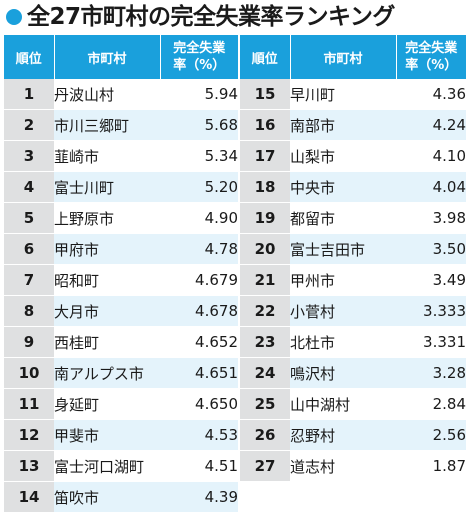  I want to click on table-row: 25 山中湖村 2.84, so click(353, 404).